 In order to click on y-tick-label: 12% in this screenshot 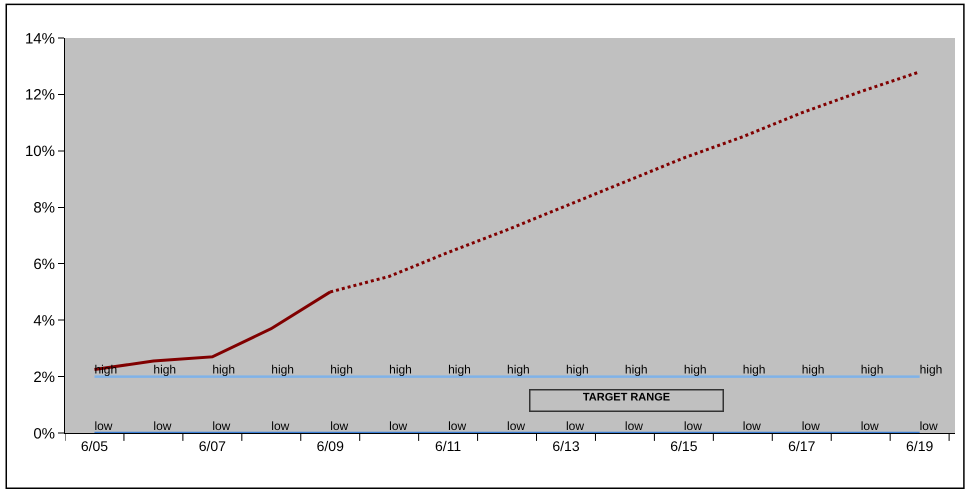, I will do `click(39, 95)`.